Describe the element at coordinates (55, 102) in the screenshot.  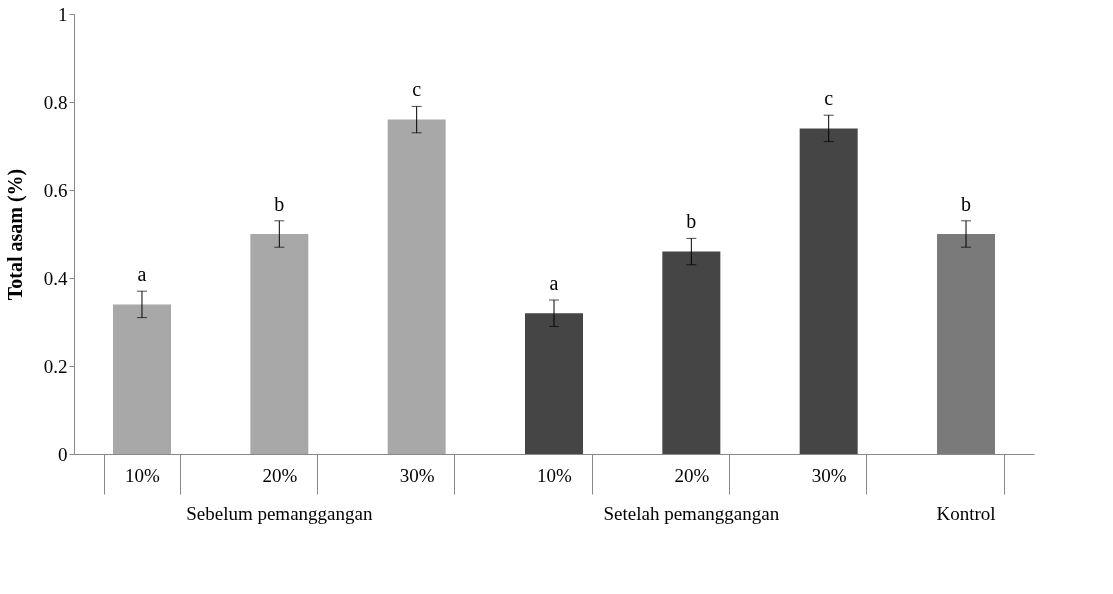
I see `y-tick-label: 0.8` at that location.